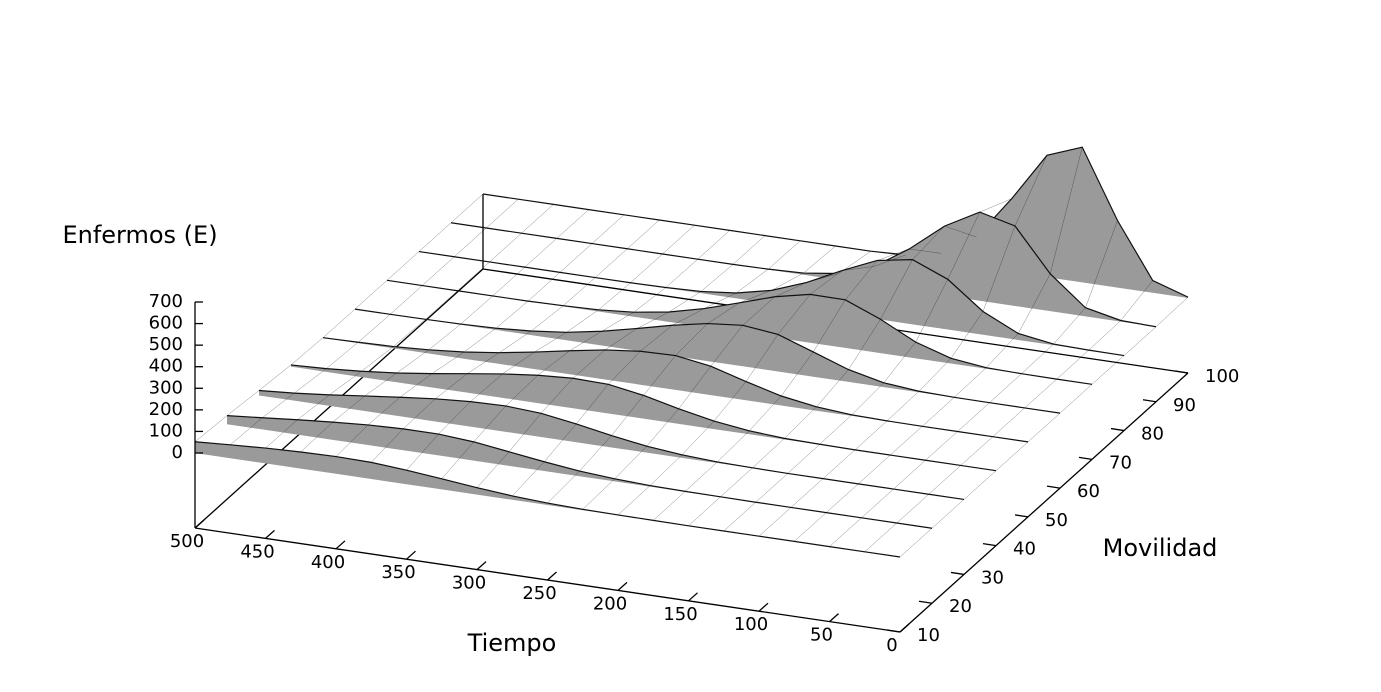 The image size is (1381, 692). Describe the element at coordinates (821, 635) in the screenshot. I see `x-tick-label: 50` at that location.